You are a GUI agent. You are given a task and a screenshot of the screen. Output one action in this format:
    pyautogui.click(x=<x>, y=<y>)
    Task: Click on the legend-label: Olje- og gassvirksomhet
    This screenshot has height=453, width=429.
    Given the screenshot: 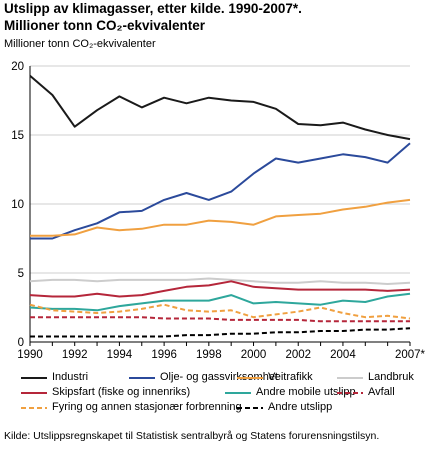 What is the action you would take?
    pyautogui.click(x=219, y=377)
    